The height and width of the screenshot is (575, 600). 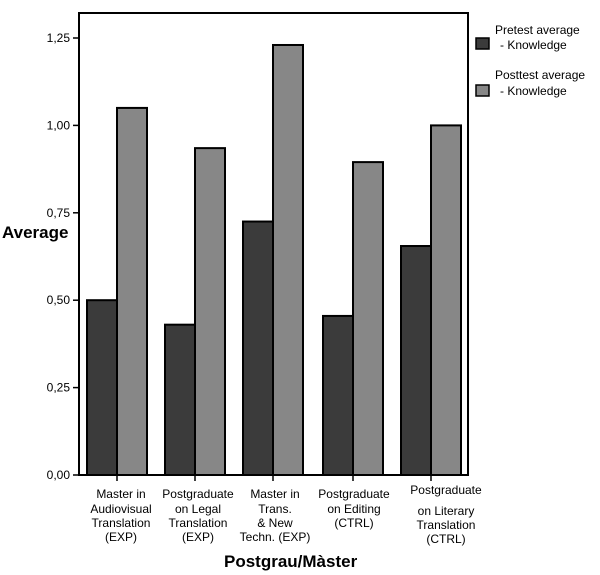 I want to click on x-category-label: on Editing, so click(x=353, y=509).